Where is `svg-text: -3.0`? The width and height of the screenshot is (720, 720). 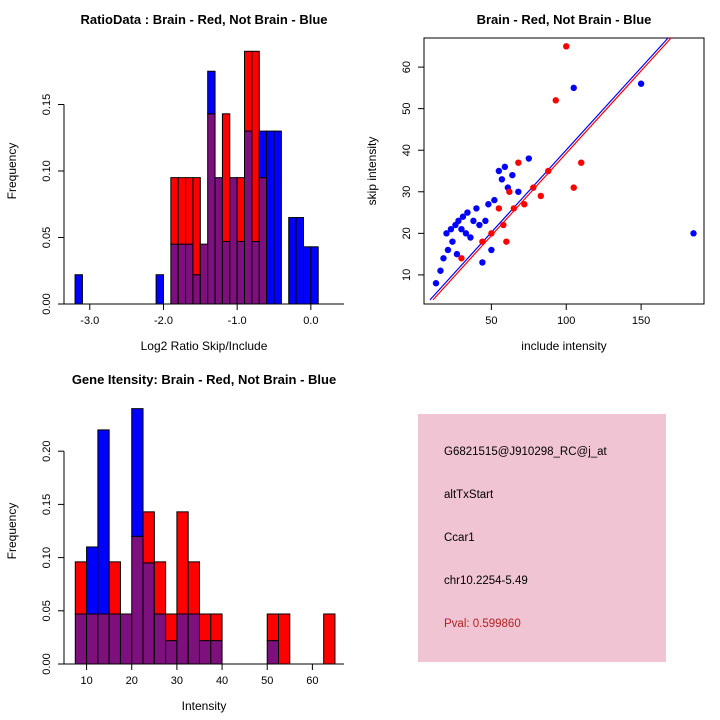 svg-text: -3.0 is located at coordinates (89, 321).